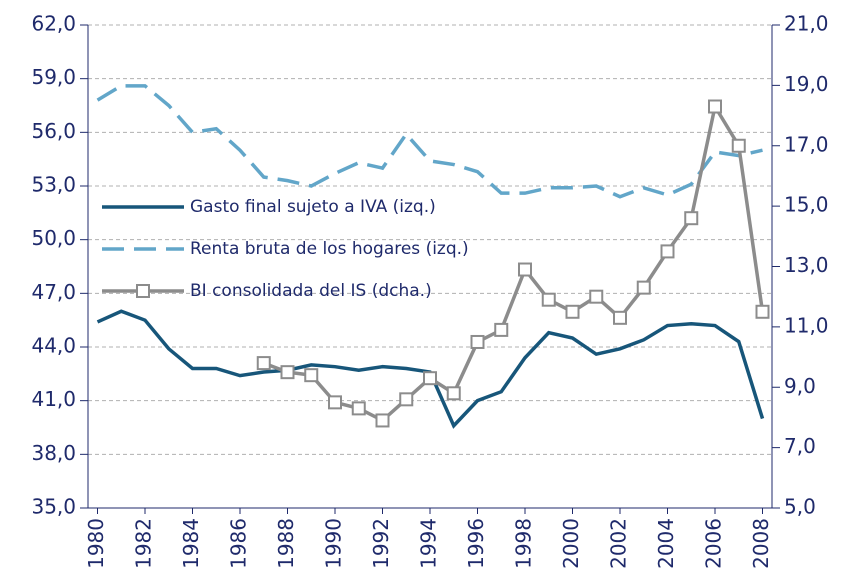 This screenshot has width=850, height=582. I want to click on y-tick-label: 44,0, so click(53, 346).